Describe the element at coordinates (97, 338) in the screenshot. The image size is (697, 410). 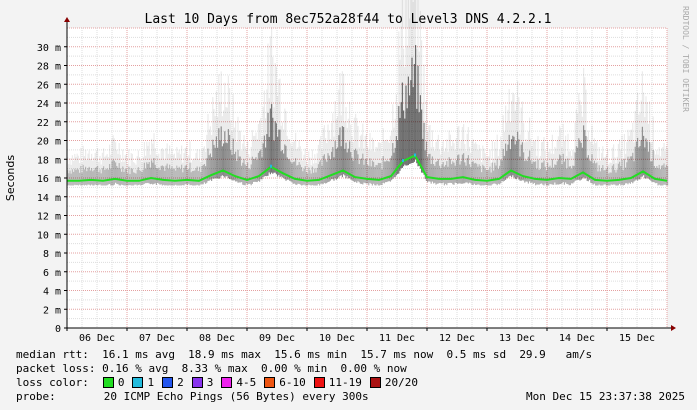
I see `x-tick-label: 06 Dec` at that location.